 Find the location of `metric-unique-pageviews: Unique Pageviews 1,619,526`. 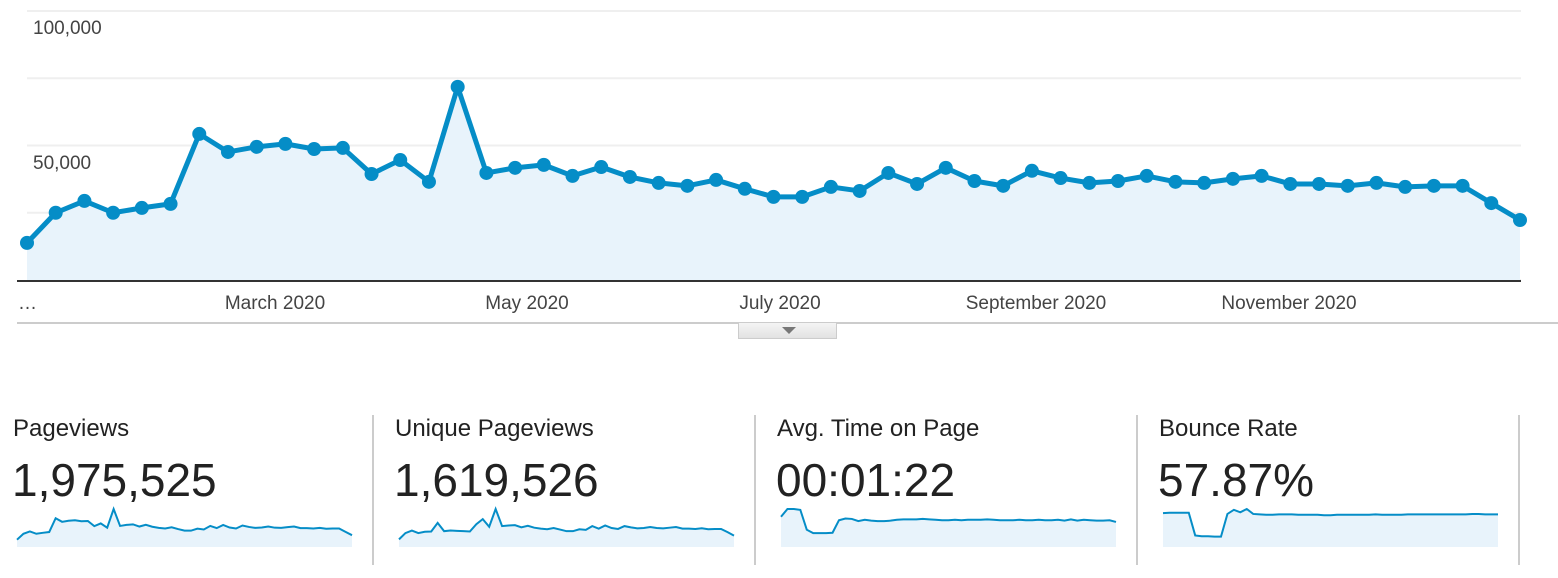

metric-unique-pageviews: Unique Pageviews 1,619,526 is located at coordinates (562, 490).